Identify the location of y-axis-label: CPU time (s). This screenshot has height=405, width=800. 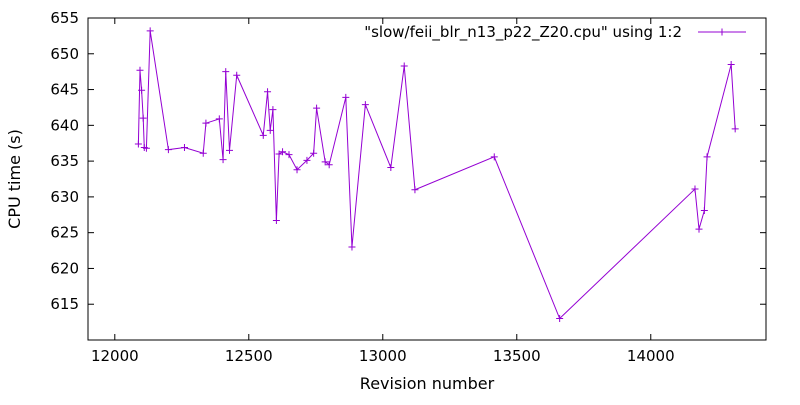
(14, 179).